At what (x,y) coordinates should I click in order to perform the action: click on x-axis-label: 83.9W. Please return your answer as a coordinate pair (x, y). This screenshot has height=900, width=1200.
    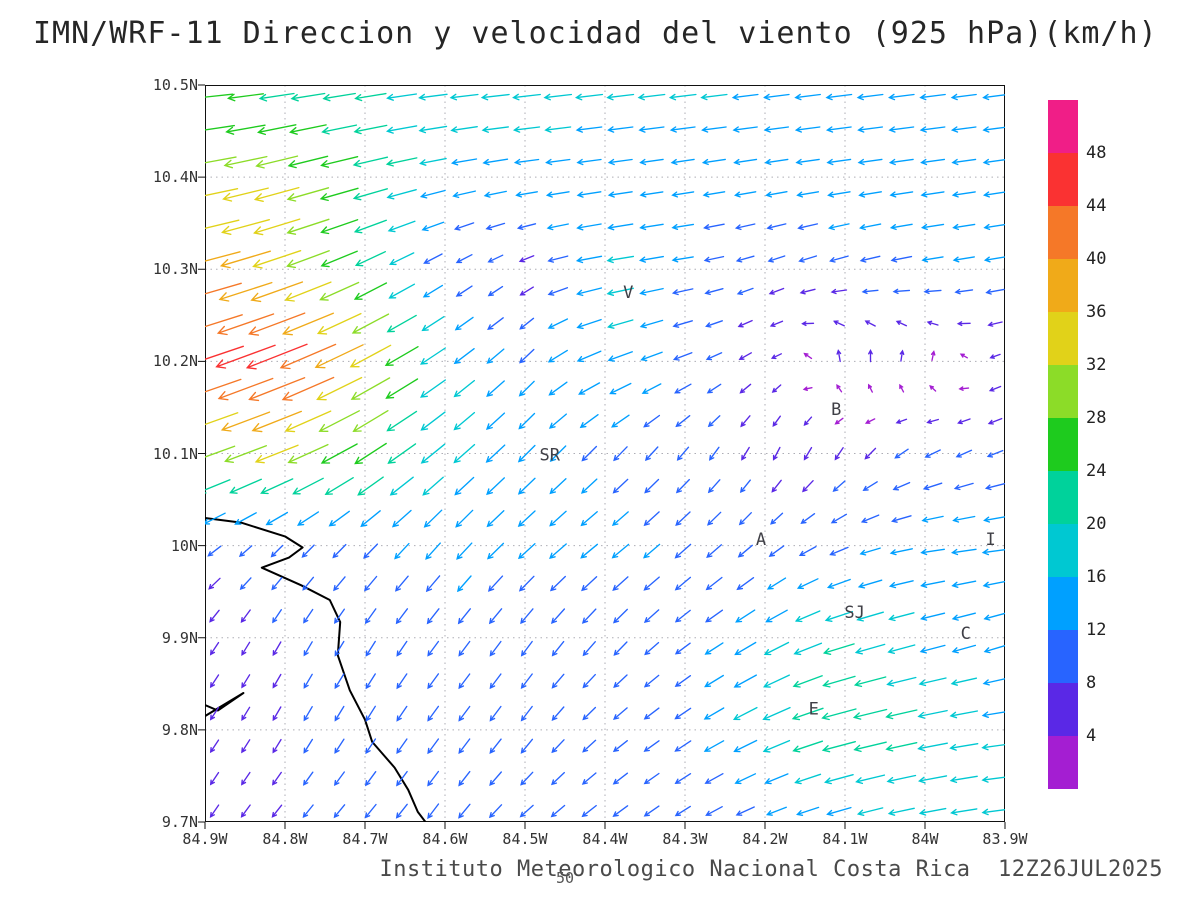
    Looking at the image, I should click on (1005, 839).